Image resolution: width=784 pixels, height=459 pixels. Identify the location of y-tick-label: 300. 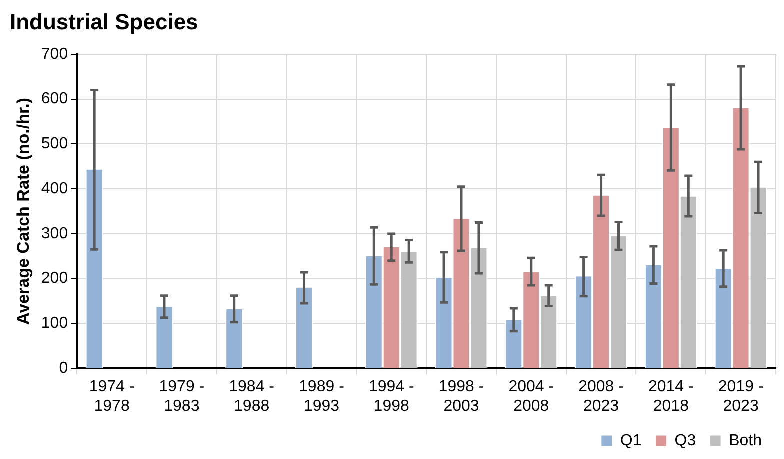
(54, 233).